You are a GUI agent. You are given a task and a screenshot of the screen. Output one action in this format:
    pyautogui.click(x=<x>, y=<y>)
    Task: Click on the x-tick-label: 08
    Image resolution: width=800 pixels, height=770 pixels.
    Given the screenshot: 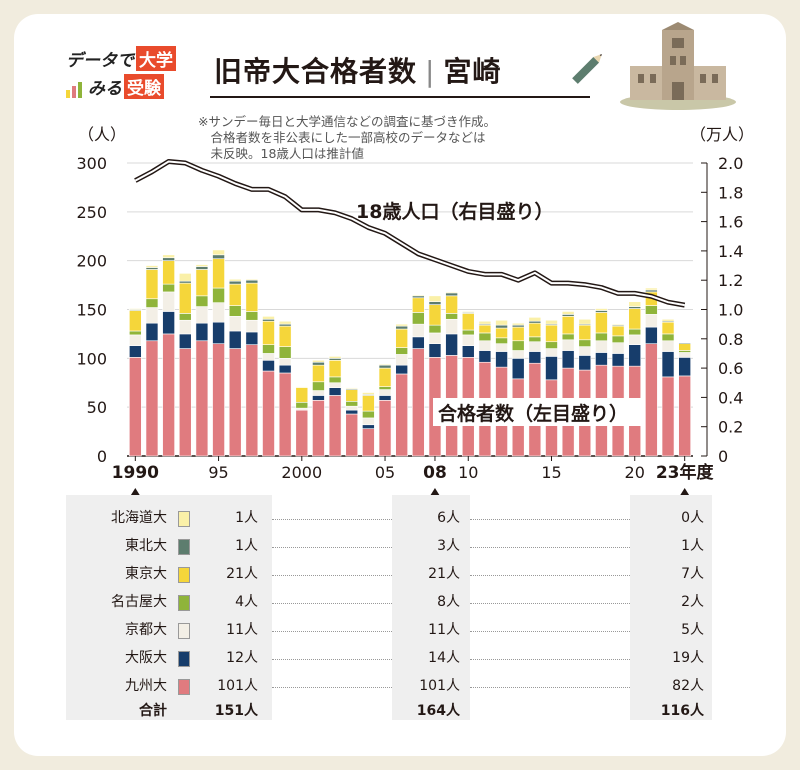 What is the action you would take?
    pyautogui.click(x=435, y=473)
    